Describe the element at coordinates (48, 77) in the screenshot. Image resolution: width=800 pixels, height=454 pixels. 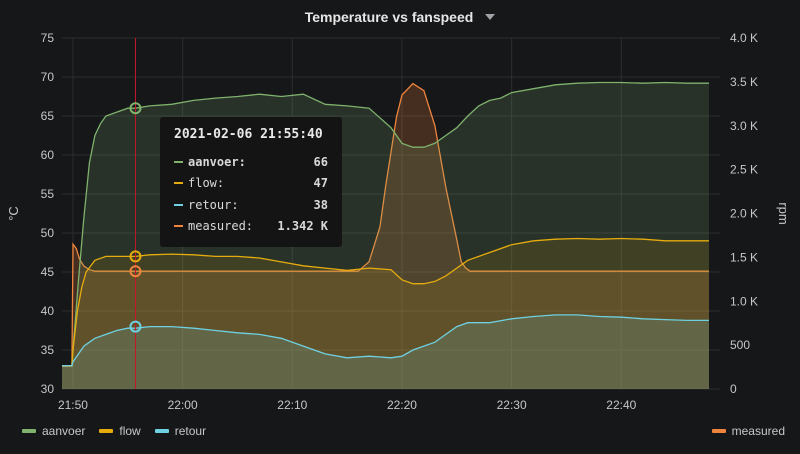
I see `y-left-tick-label: 70` at that location.